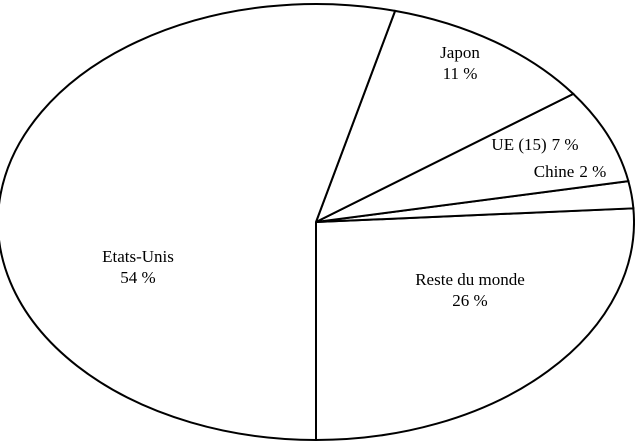  What do you see at coordinates (137, 277) in the screenshot?
I see `value-label: 54 %` at bounding box center [137, 277].